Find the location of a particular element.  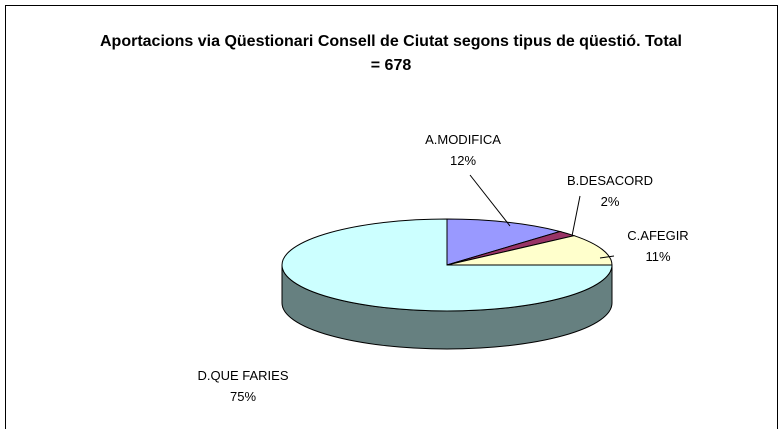

value-label: 75% is located at coordinates (243, 396).